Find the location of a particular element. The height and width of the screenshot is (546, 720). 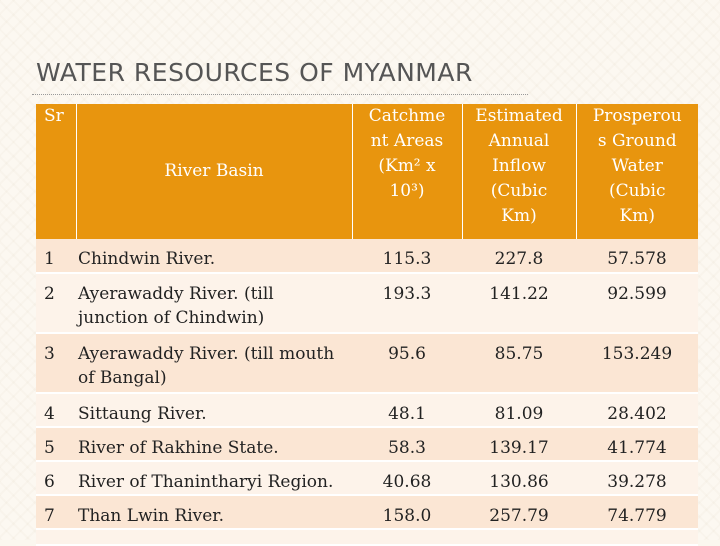

cell-river-basin: River of Thanintharyi Region. is located at coordinates (214, 478).